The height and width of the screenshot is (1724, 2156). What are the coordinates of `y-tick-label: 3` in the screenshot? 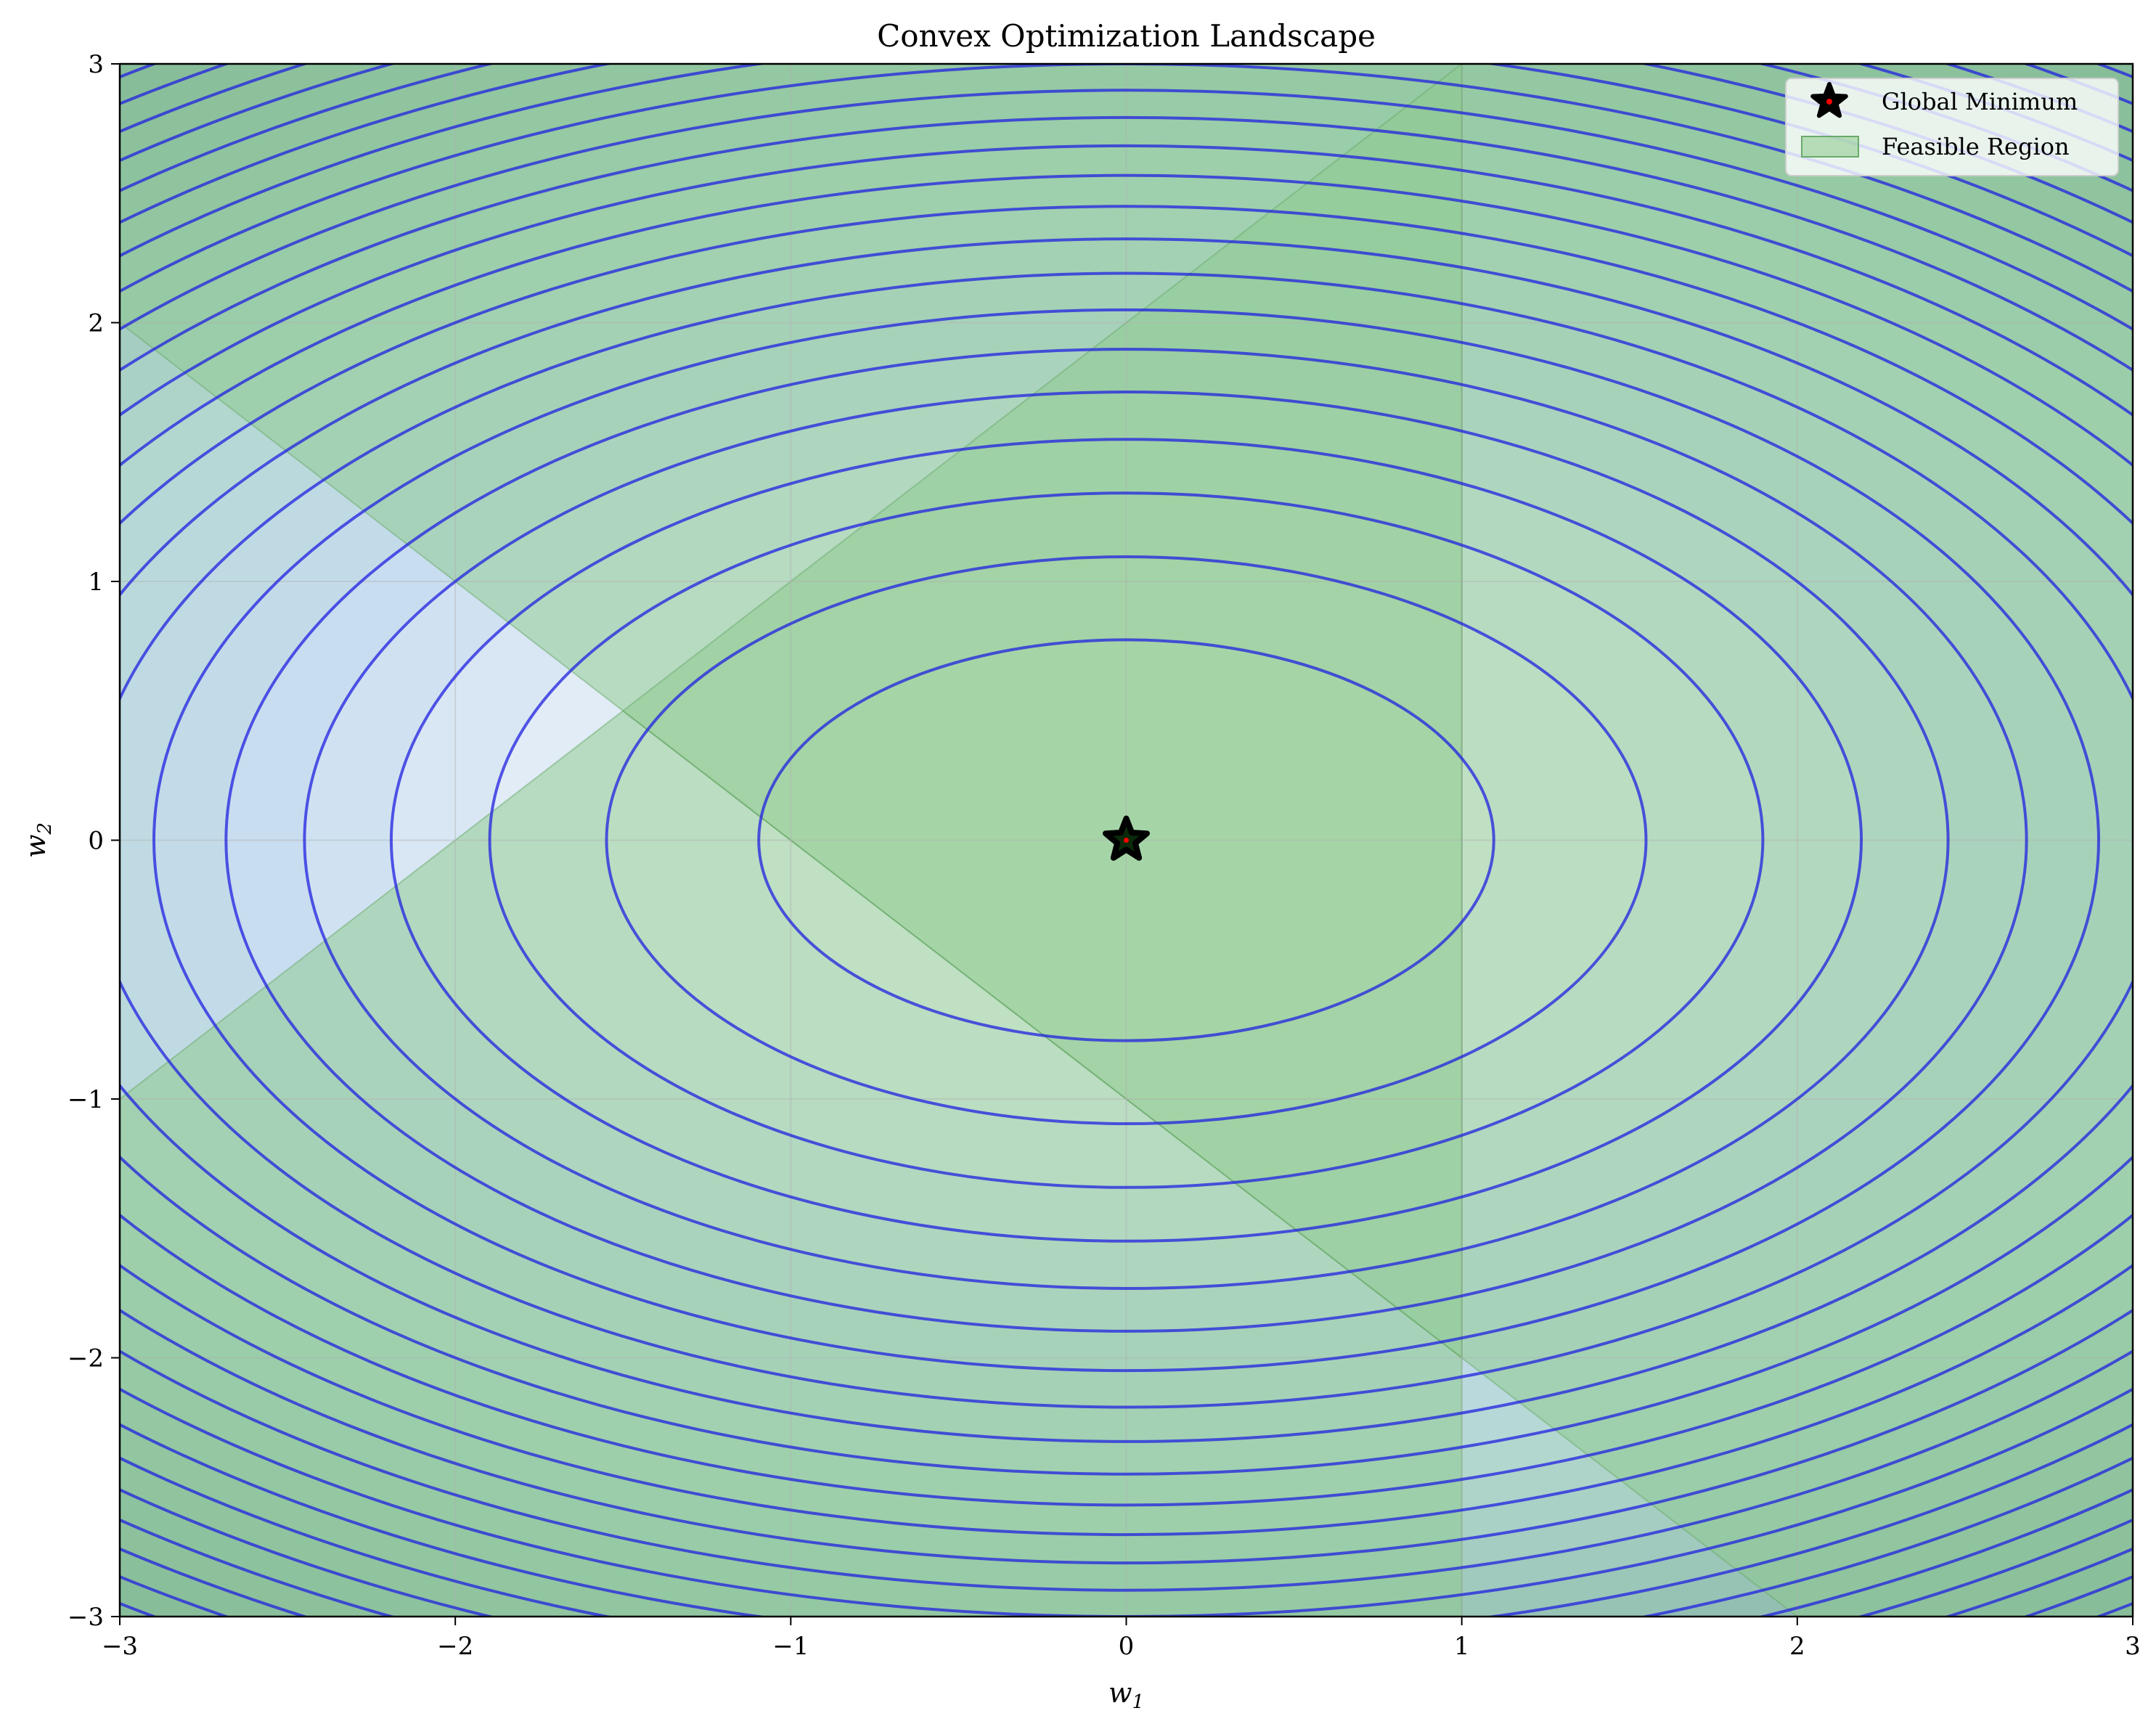 It's located at (96, 64).